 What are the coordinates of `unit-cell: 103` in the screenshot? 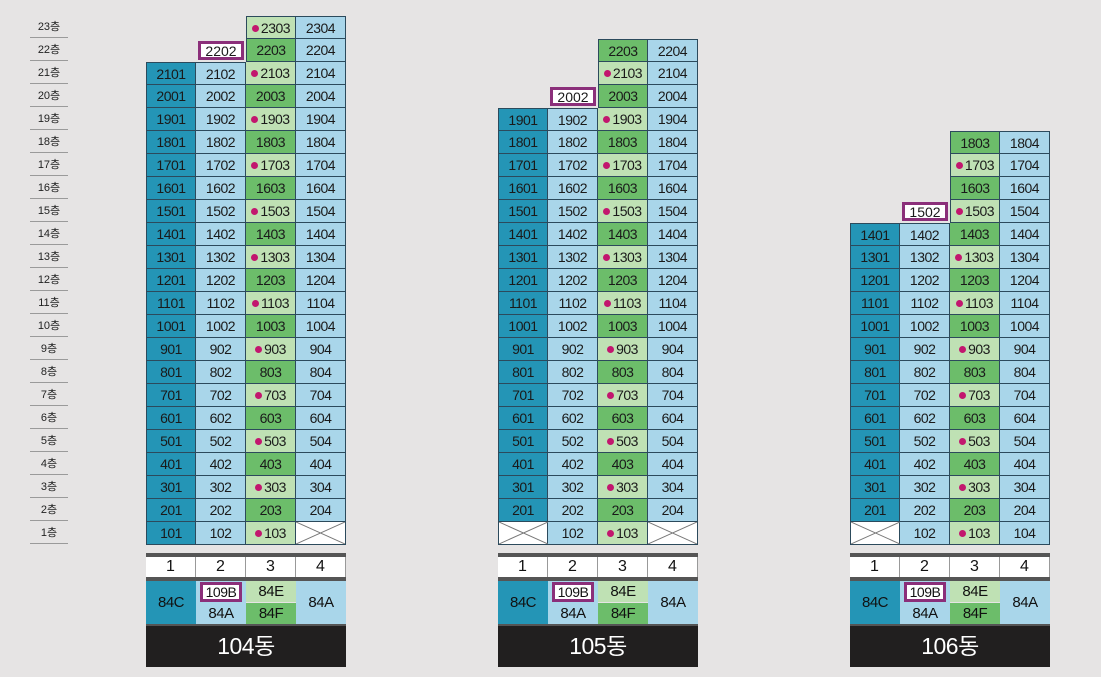 It's located at (623, 533).